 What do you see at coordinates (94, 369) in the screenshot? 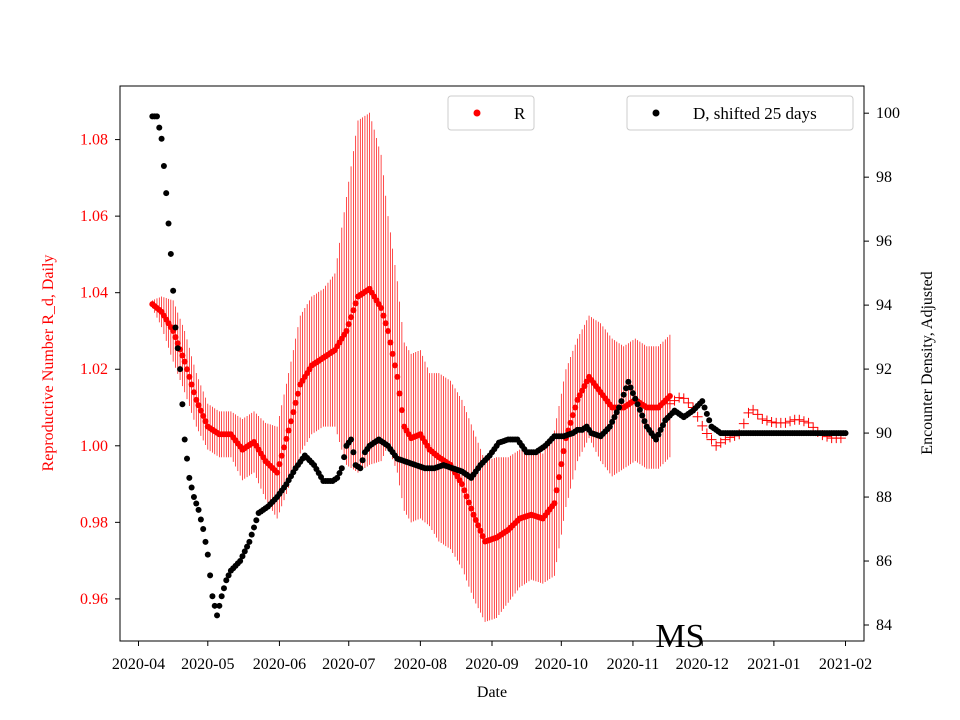
I see `y-left-tick-label: 1.02` at bounding box center [94, 369].